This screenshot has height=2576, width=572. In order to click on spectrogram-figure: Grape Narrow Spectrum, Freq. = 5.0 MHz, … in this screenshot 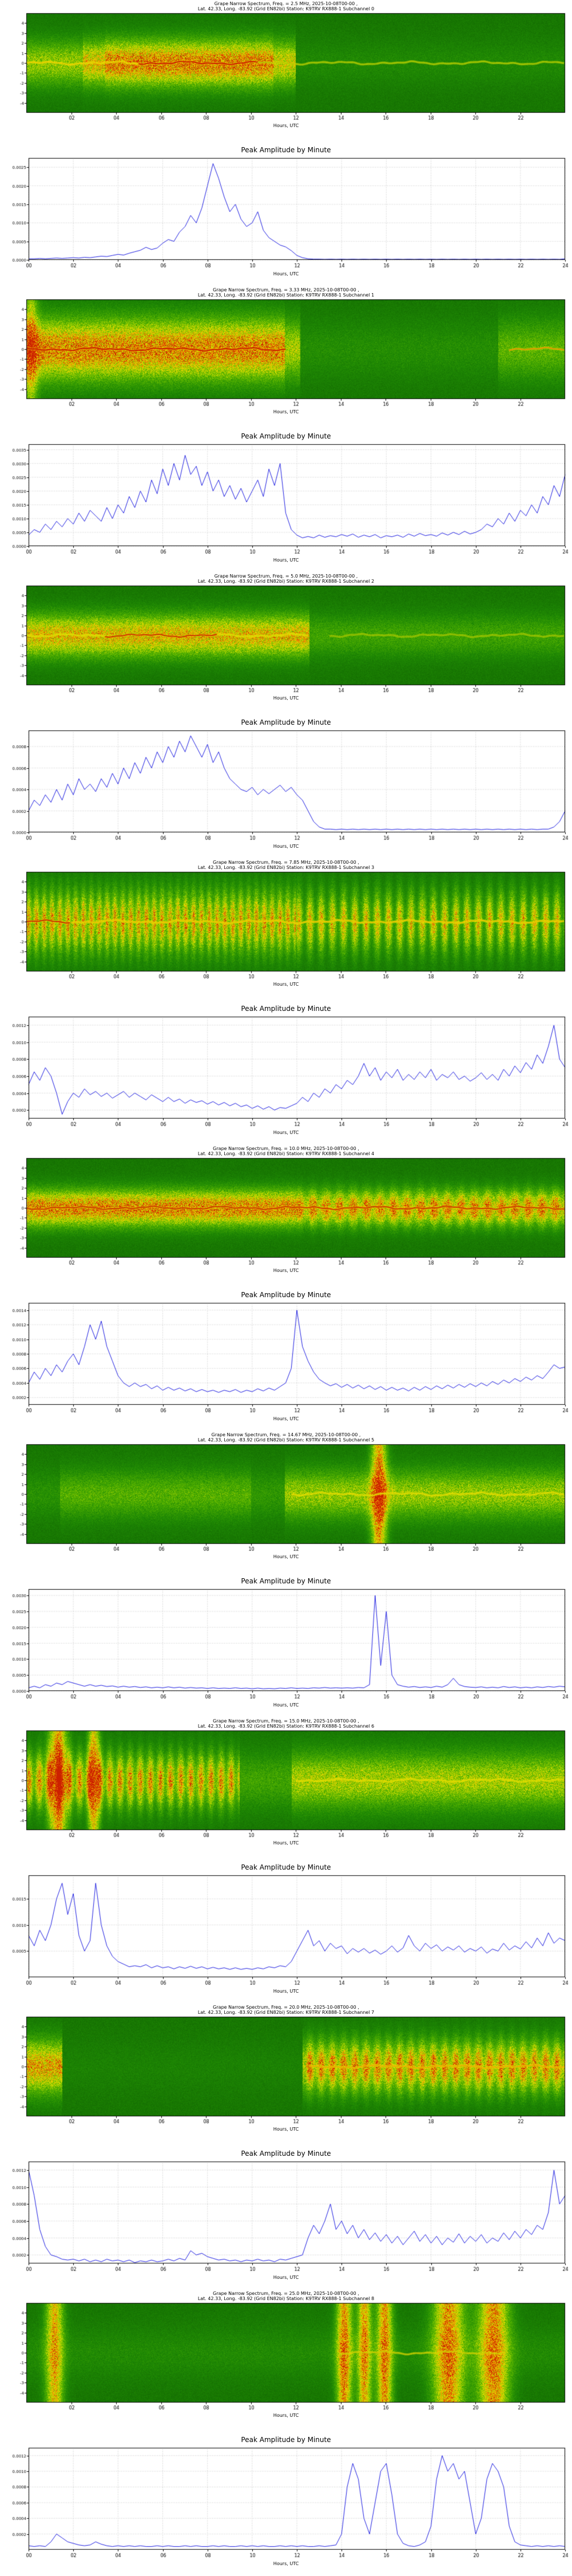, I will do `click(286, 644)`.